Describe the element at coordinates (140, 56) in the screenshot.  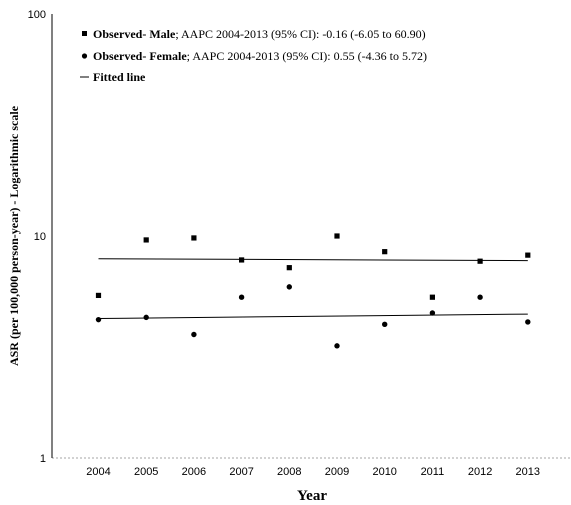
I see `legend-female-name: Observed- Female` at that location.